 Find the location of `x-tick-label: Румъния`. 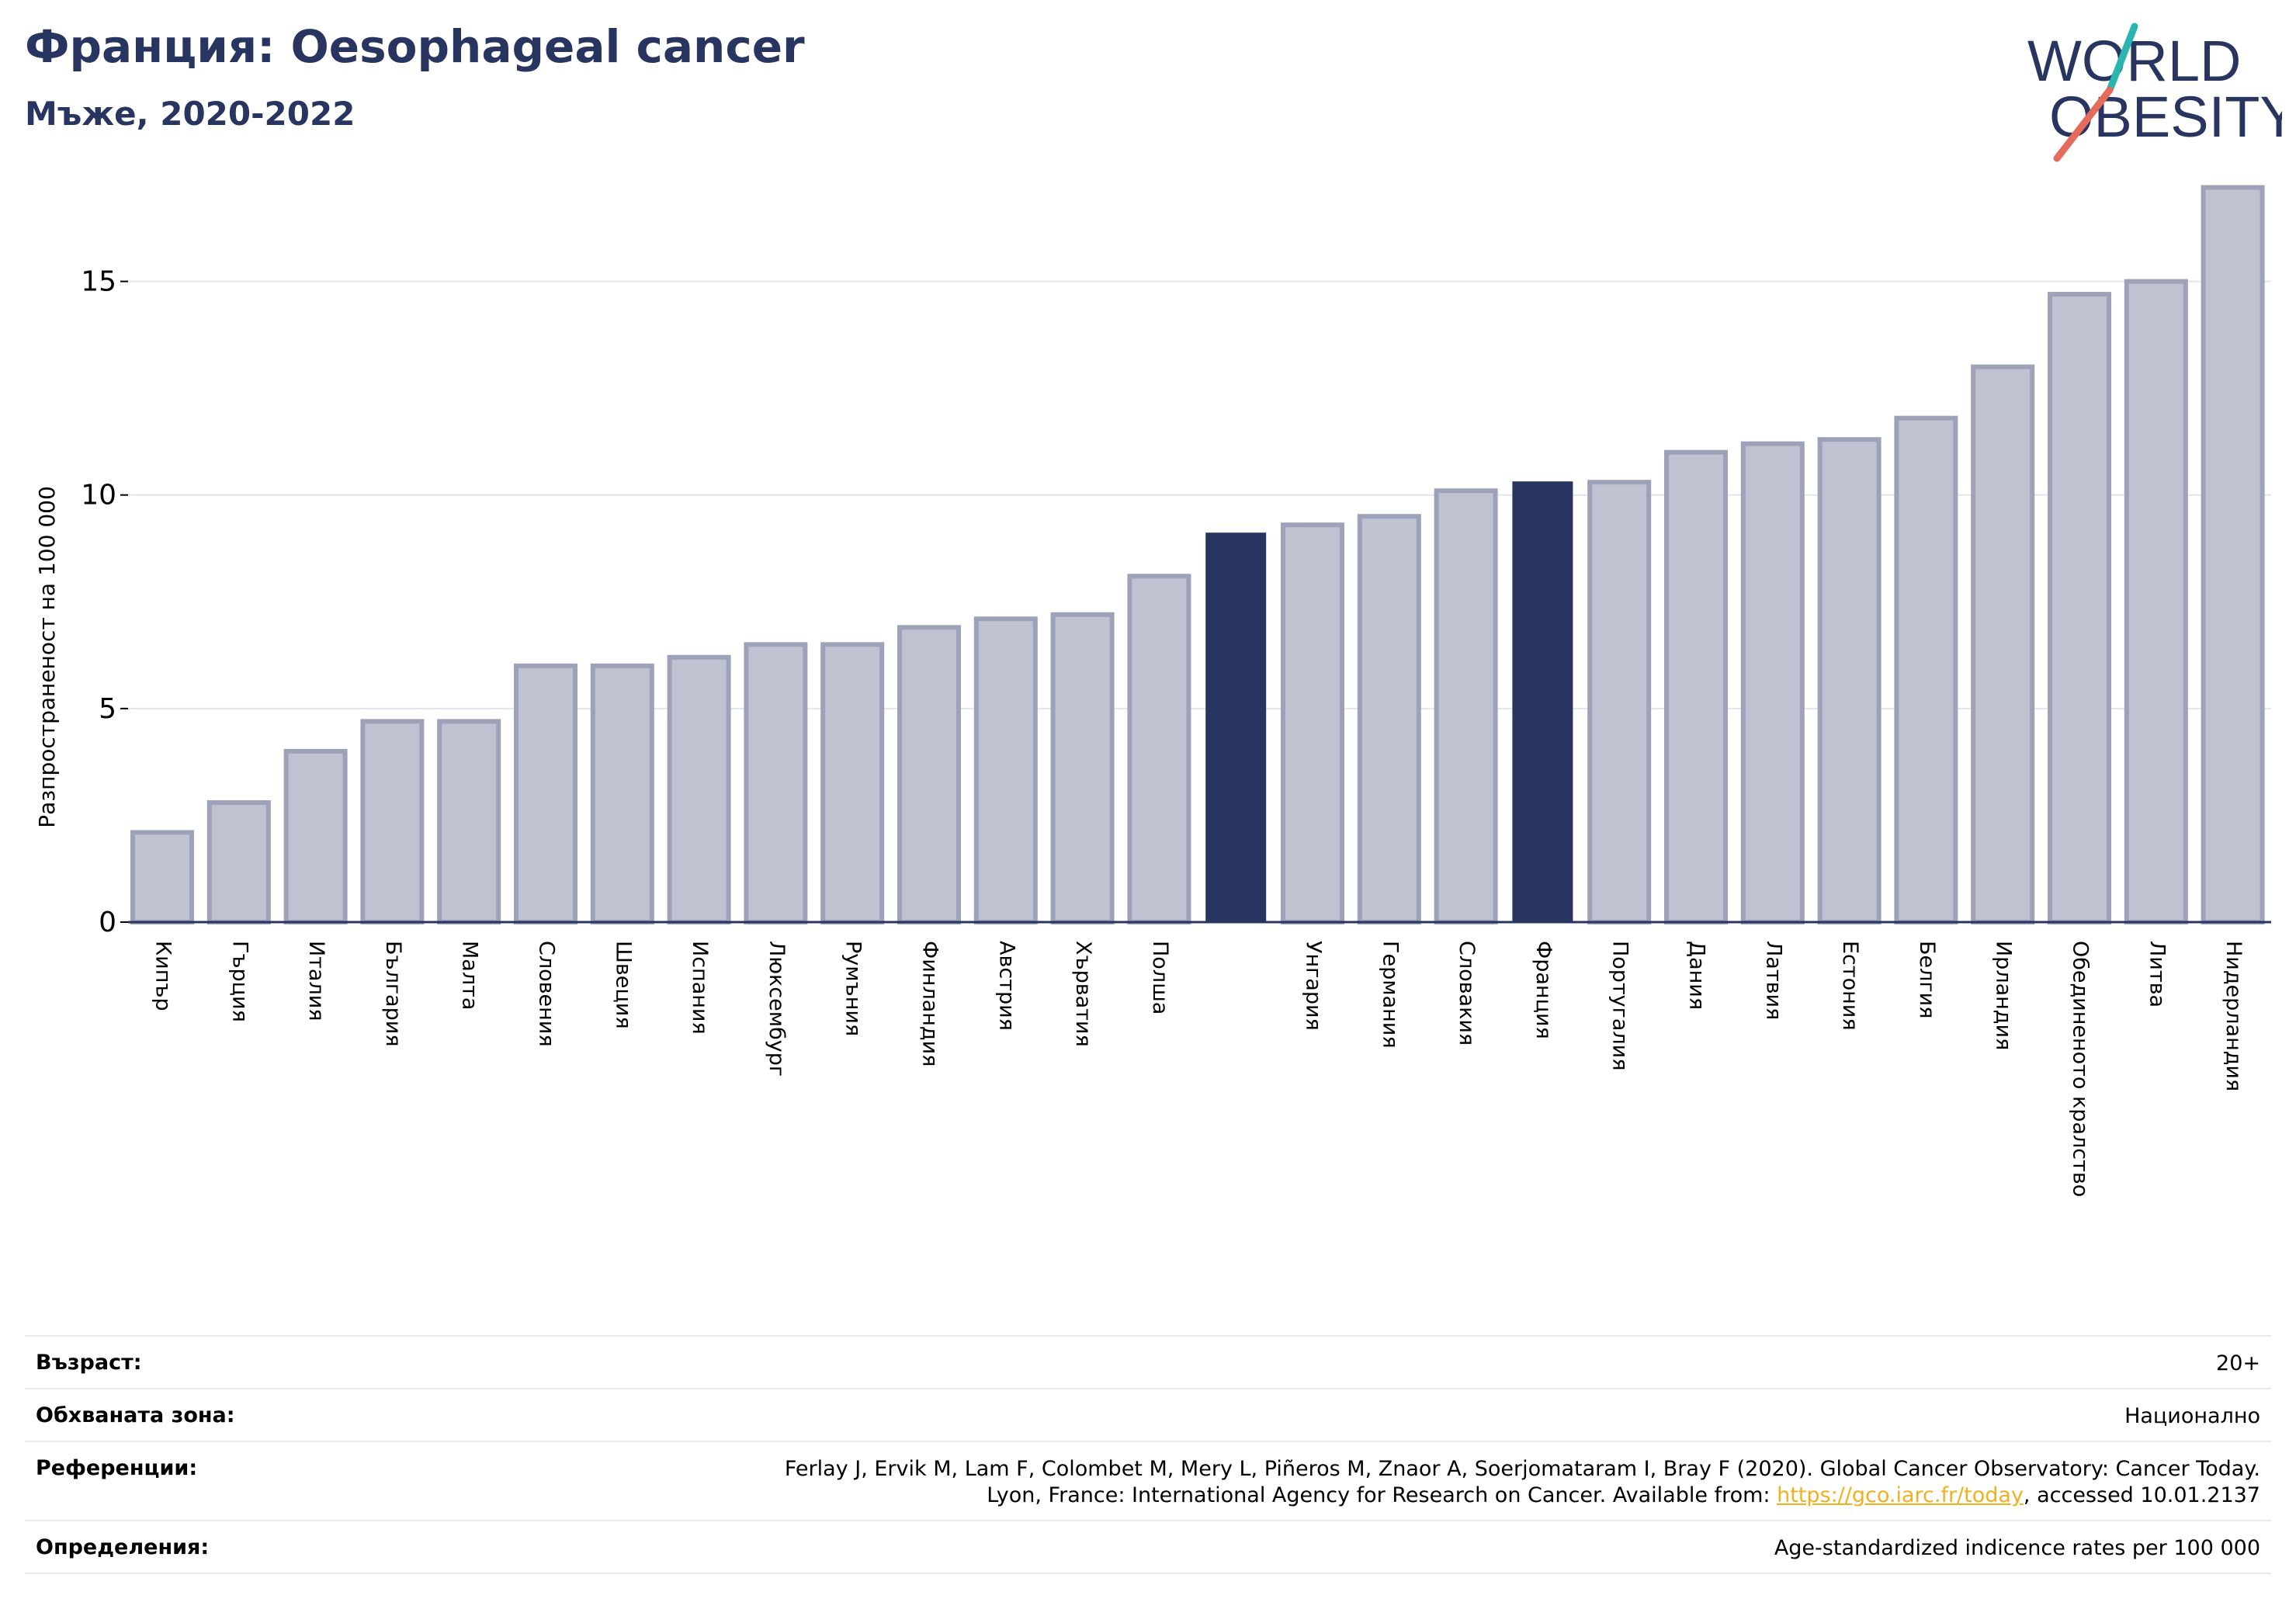

x-tick-label: Румъния is located at coordinates (853, 988).